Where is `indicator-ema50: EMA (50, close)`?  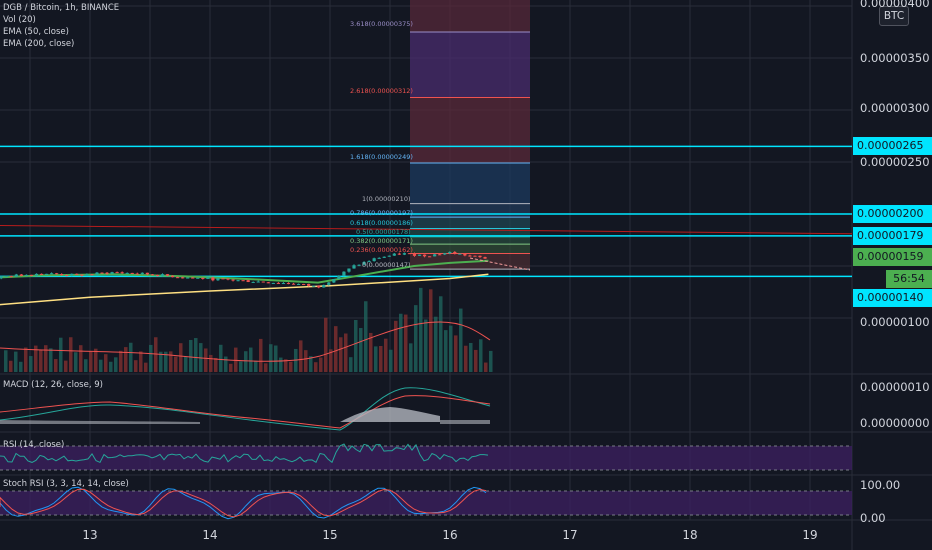 indicator-ema50: EMA (50, close) is located at coordinates (36, 32).